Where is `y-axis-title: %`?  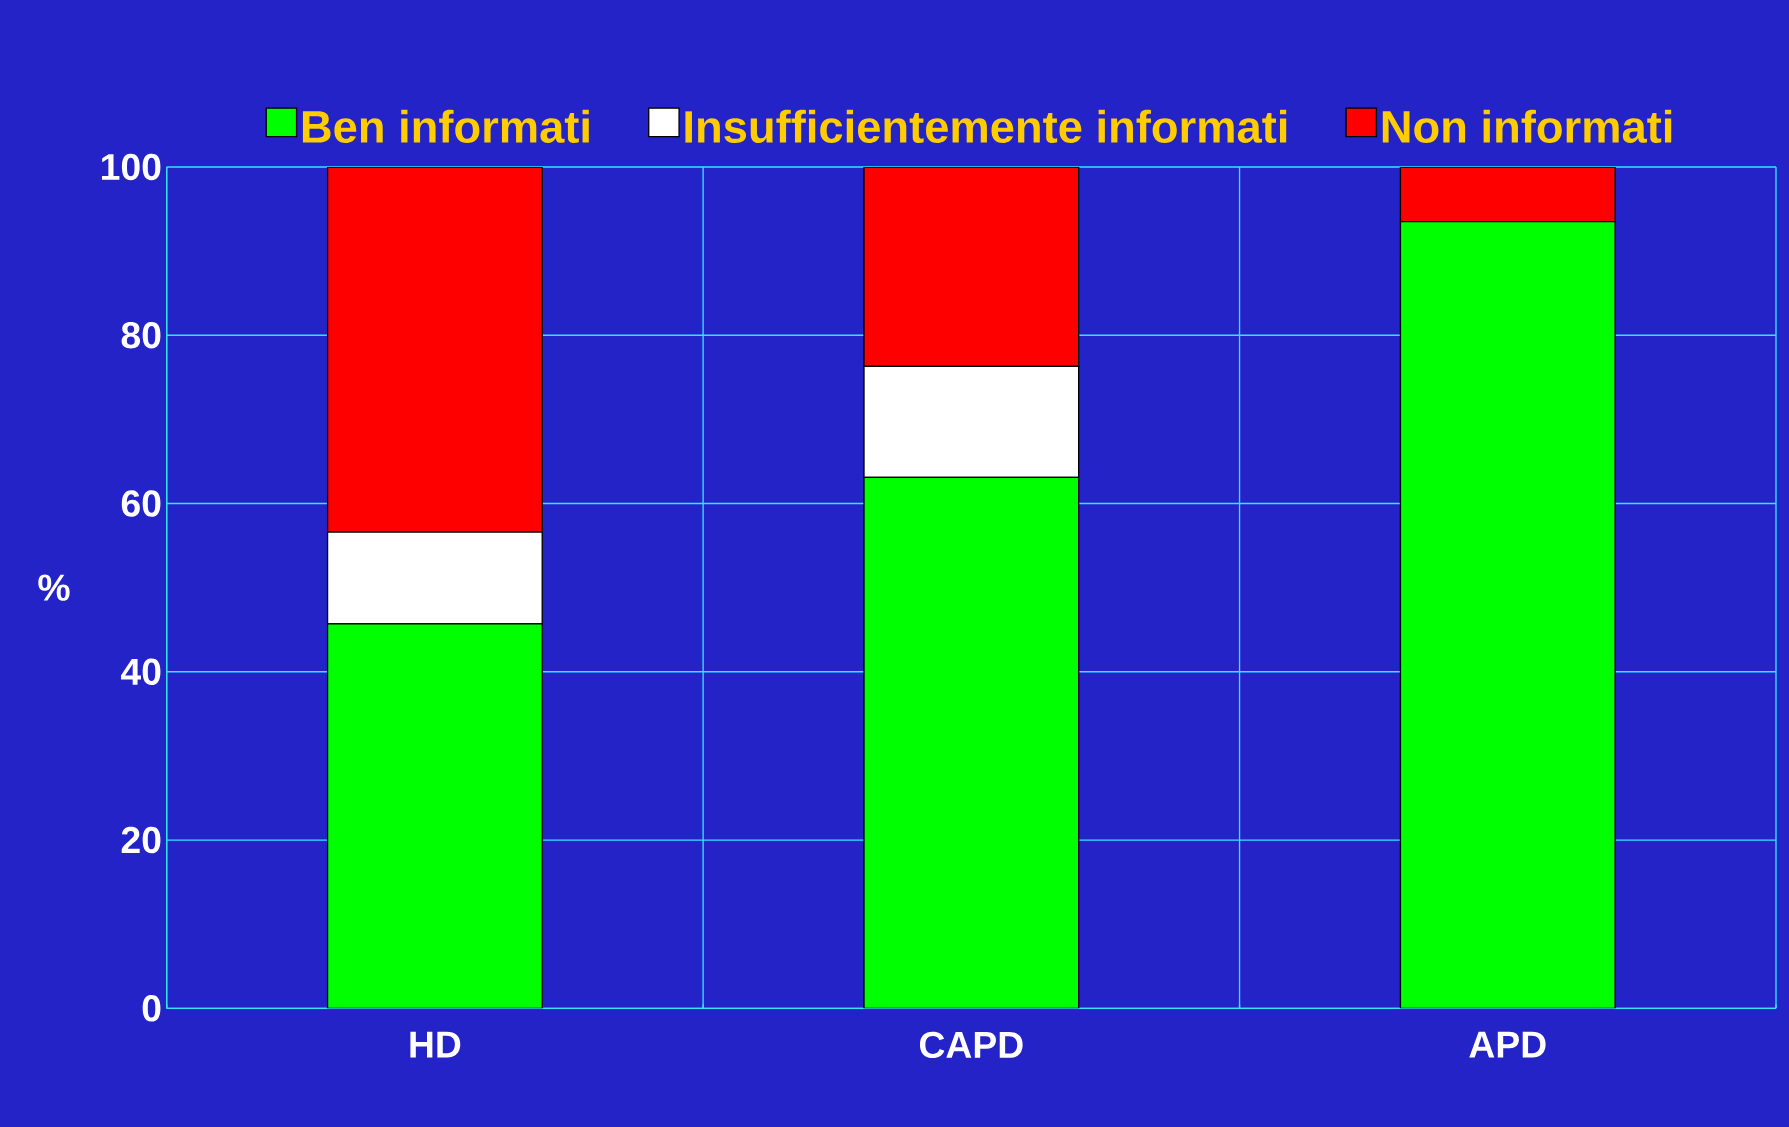 y-axis-title: % is located at coordinates (54, 587).